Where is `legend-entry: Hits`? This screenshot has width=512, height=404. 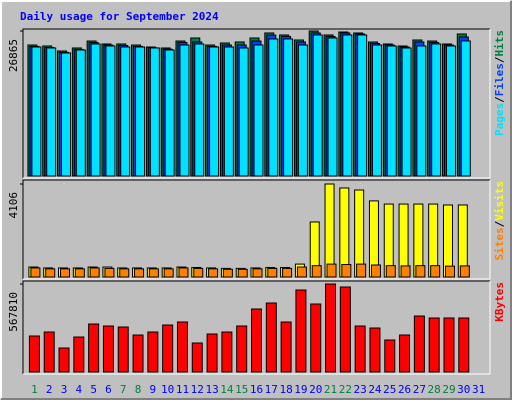
legend-entry: Hits is located at coordinates (499, 43).